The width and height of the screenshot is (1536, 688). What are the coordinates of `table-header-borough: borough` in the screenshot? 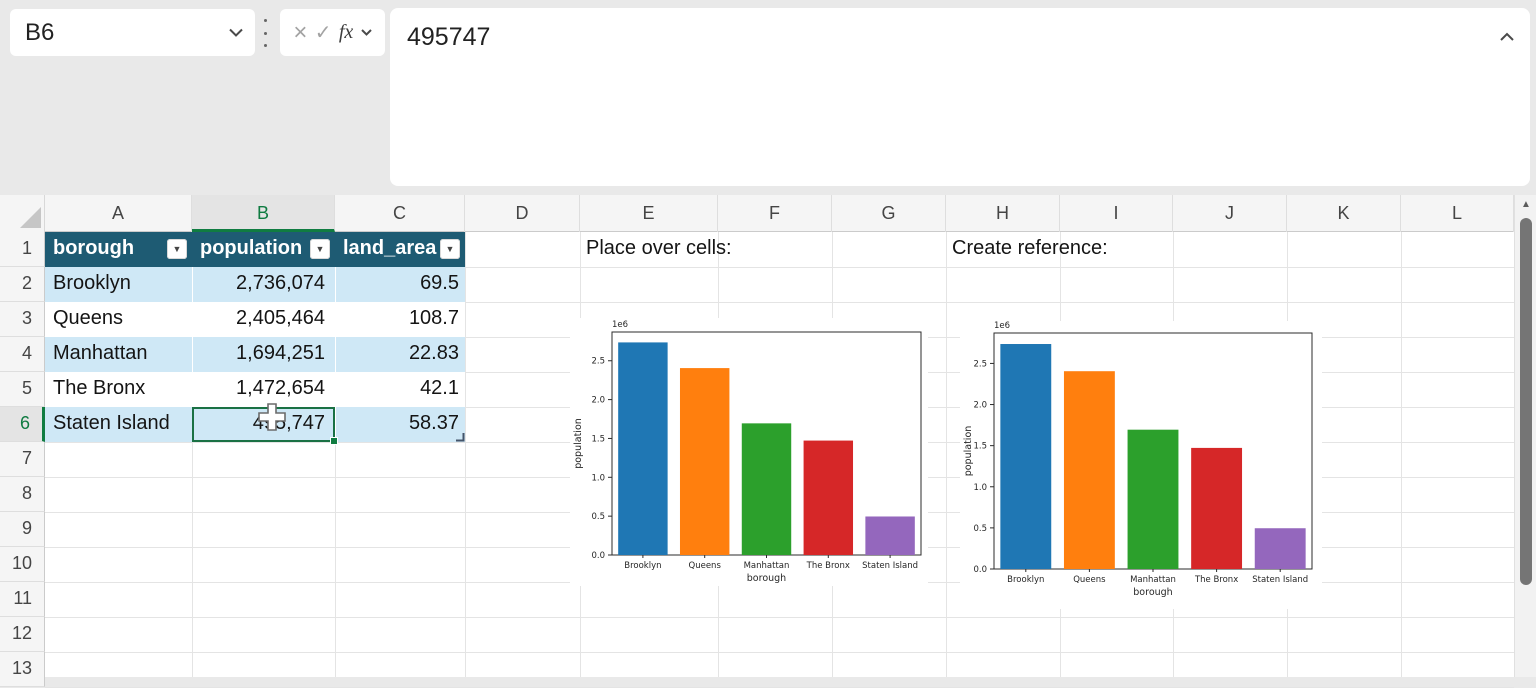 It's located at (118, 249).